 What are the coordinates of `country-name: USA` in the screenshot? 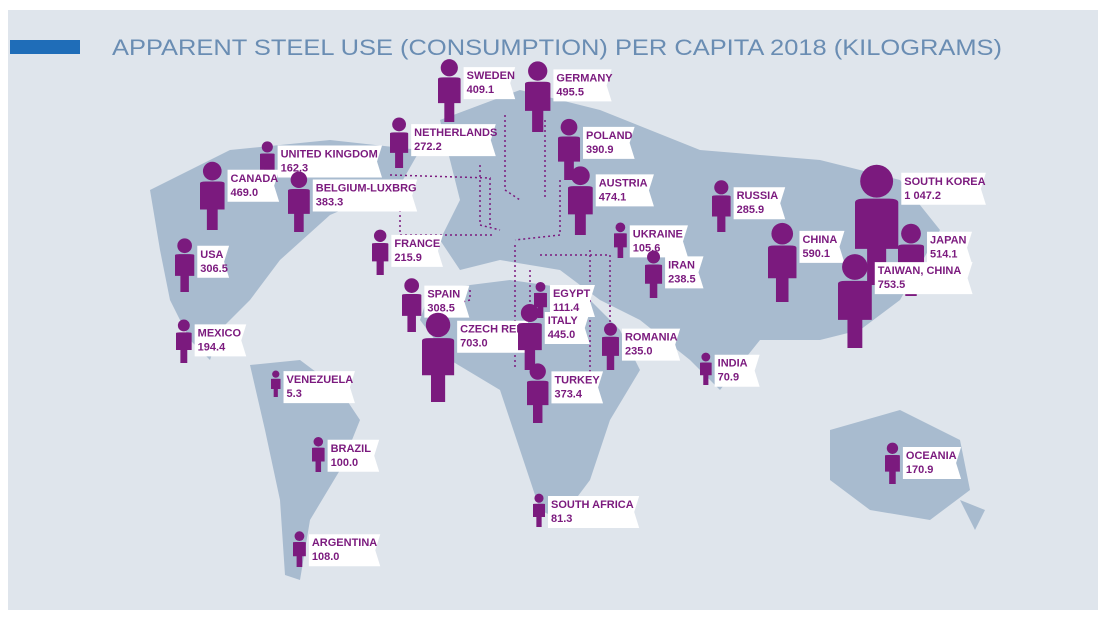 It's located at (211, 255).